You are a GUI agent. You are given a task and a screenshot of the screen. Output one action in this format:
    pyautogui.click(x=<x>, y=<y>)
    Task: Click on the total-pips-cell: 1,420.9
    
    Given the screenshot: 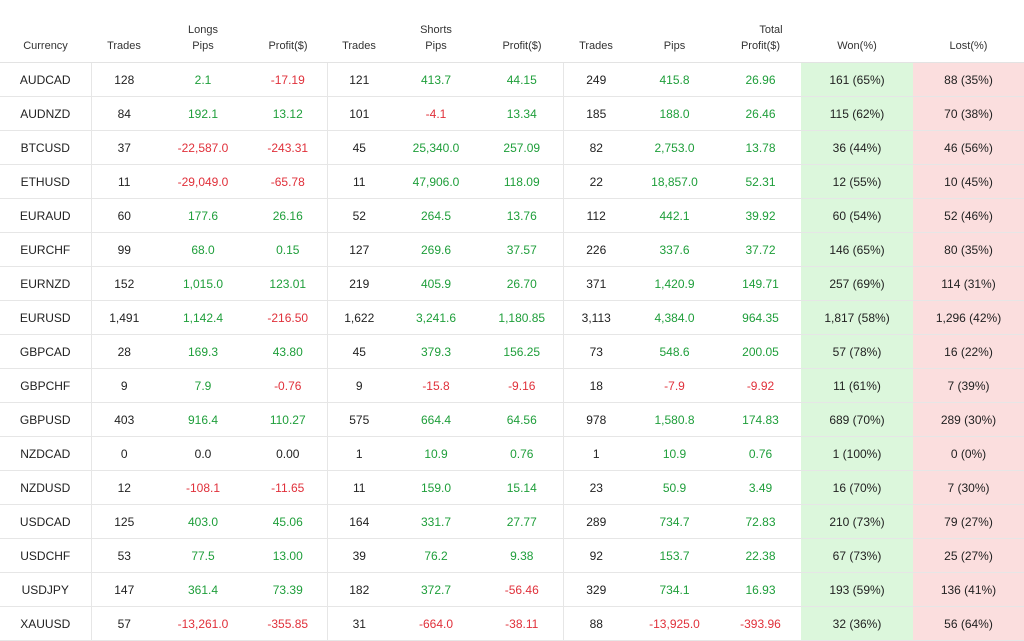 What is the action you would take?
    pyautogui.click(x=674, y=283)
    